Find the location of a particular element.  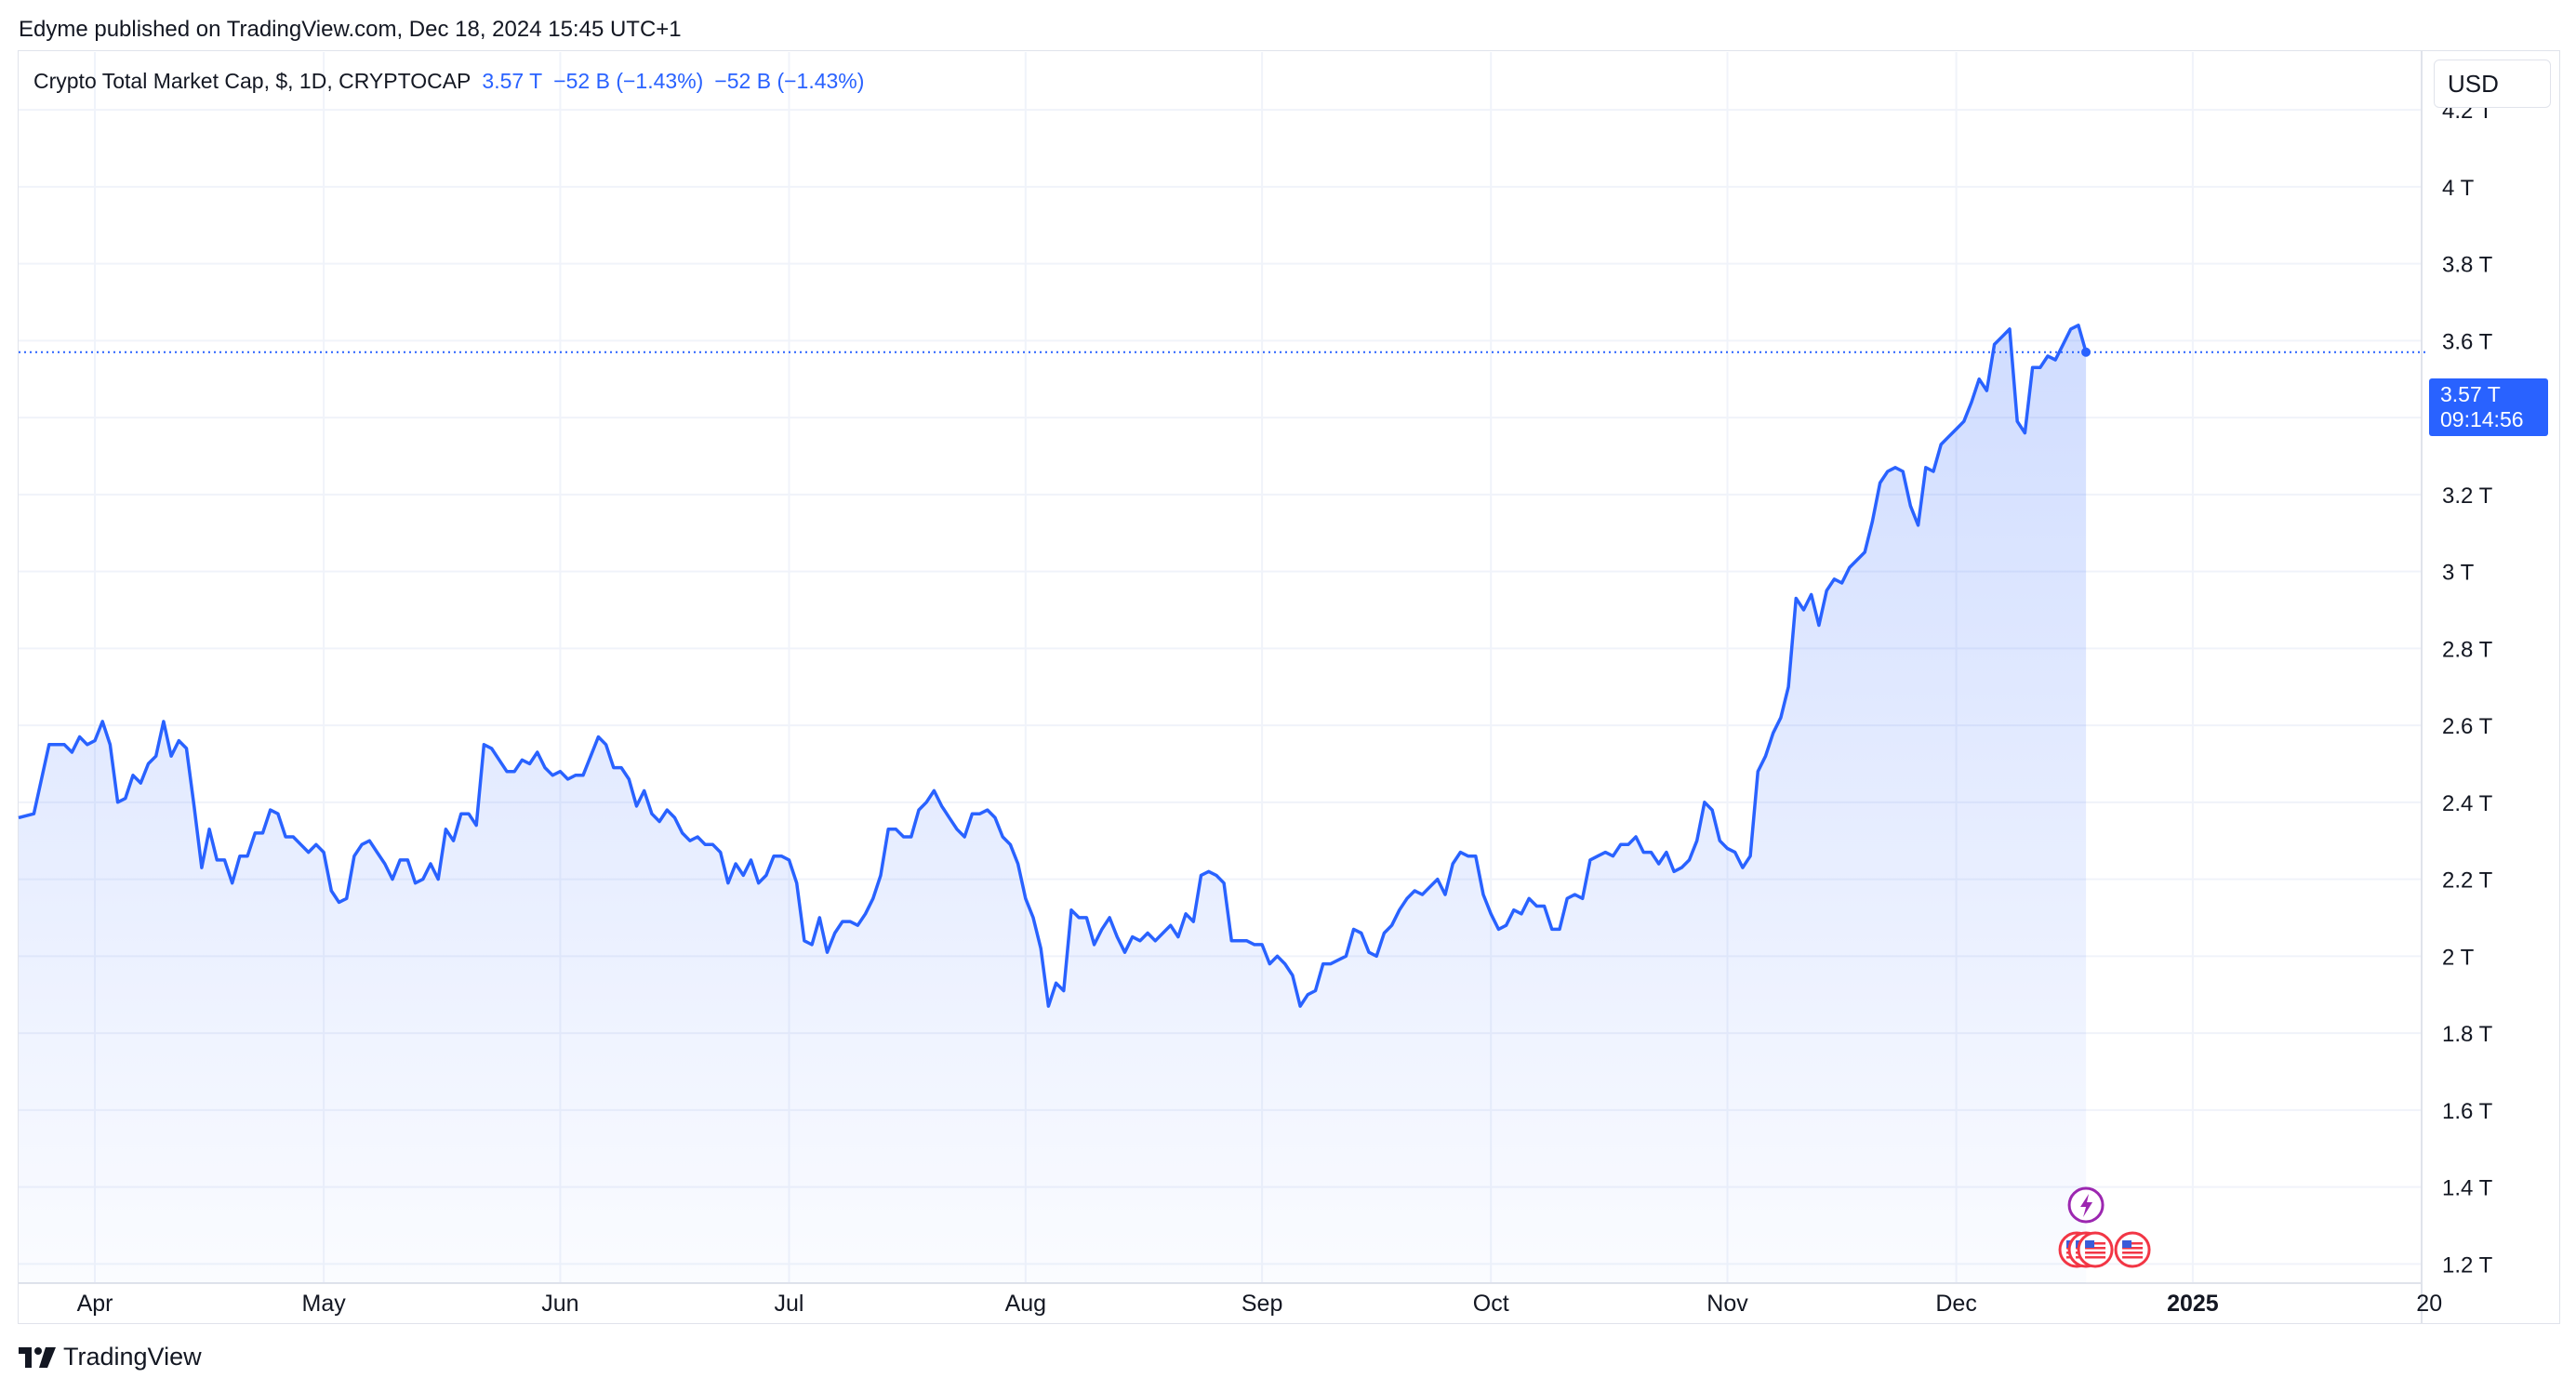

x-tick-label: Jun is located at coordinates (559, 1304).